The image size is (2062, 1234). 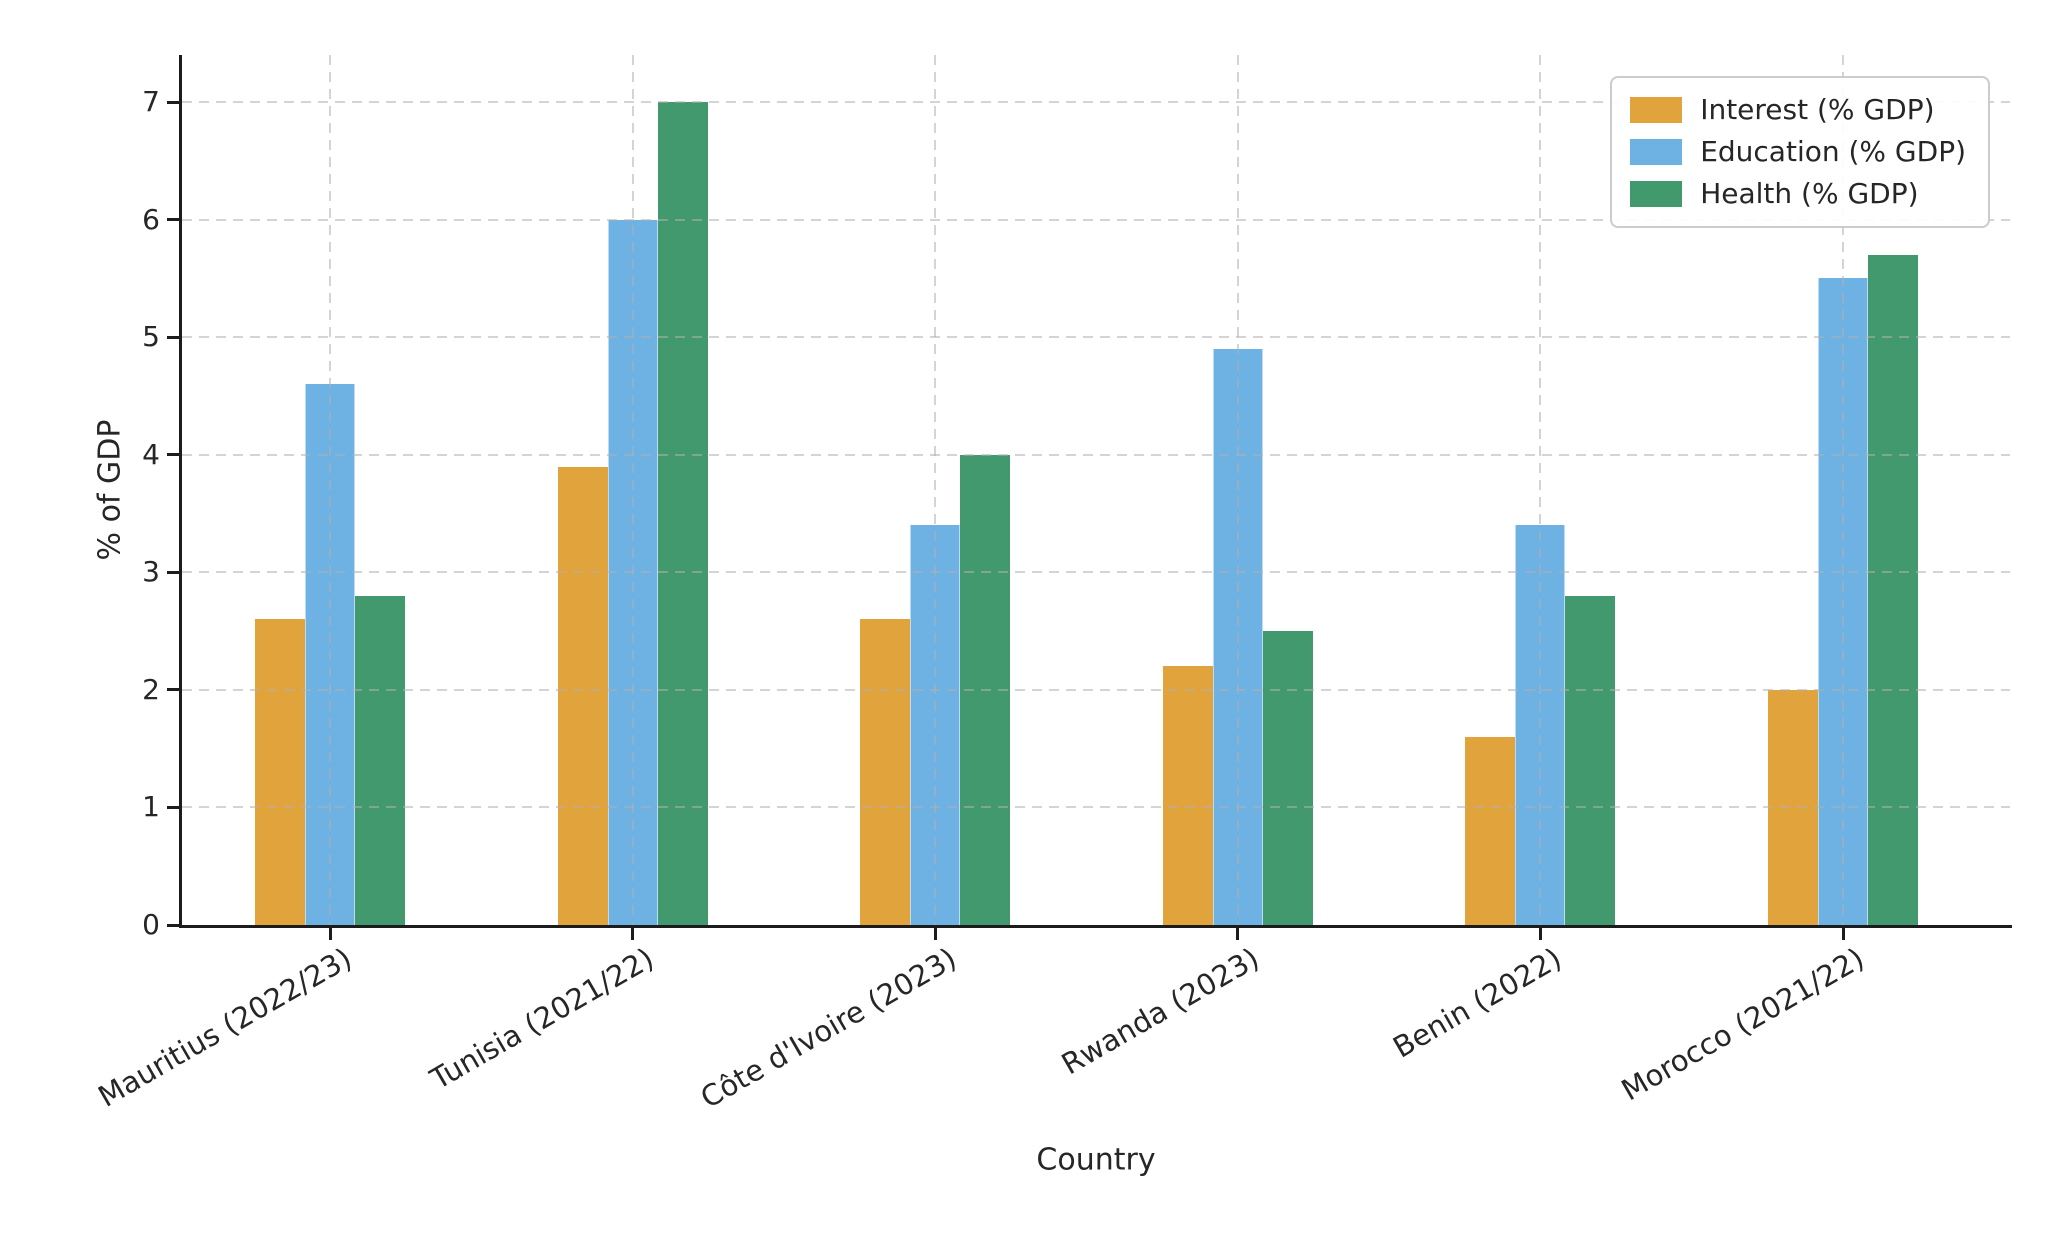 I want to click on x-axis-spine, so click(x=1095, y=926).